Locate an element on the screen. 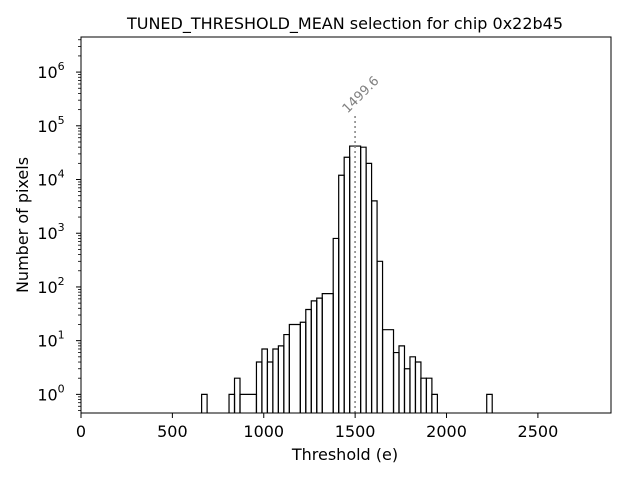  y-tick-label: 10⁴ is located at coordinates (50, 179).